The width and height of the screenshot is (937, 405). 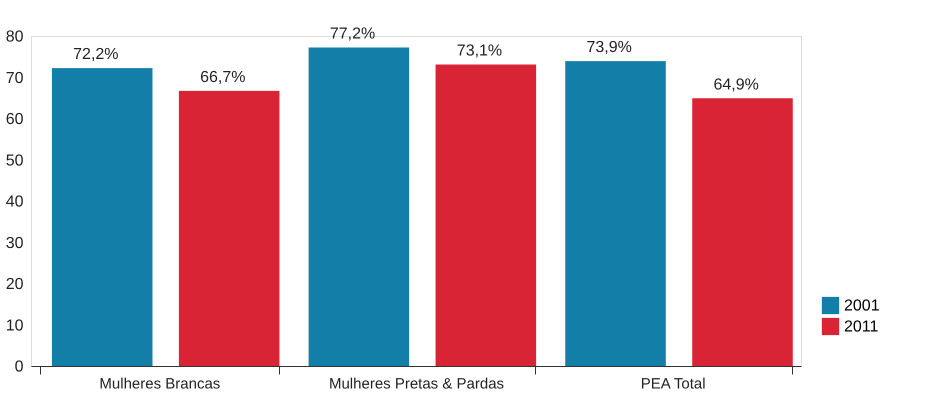 I want to click on x-tick-label: Mulheres Brancas, so click(x=159, y=384).